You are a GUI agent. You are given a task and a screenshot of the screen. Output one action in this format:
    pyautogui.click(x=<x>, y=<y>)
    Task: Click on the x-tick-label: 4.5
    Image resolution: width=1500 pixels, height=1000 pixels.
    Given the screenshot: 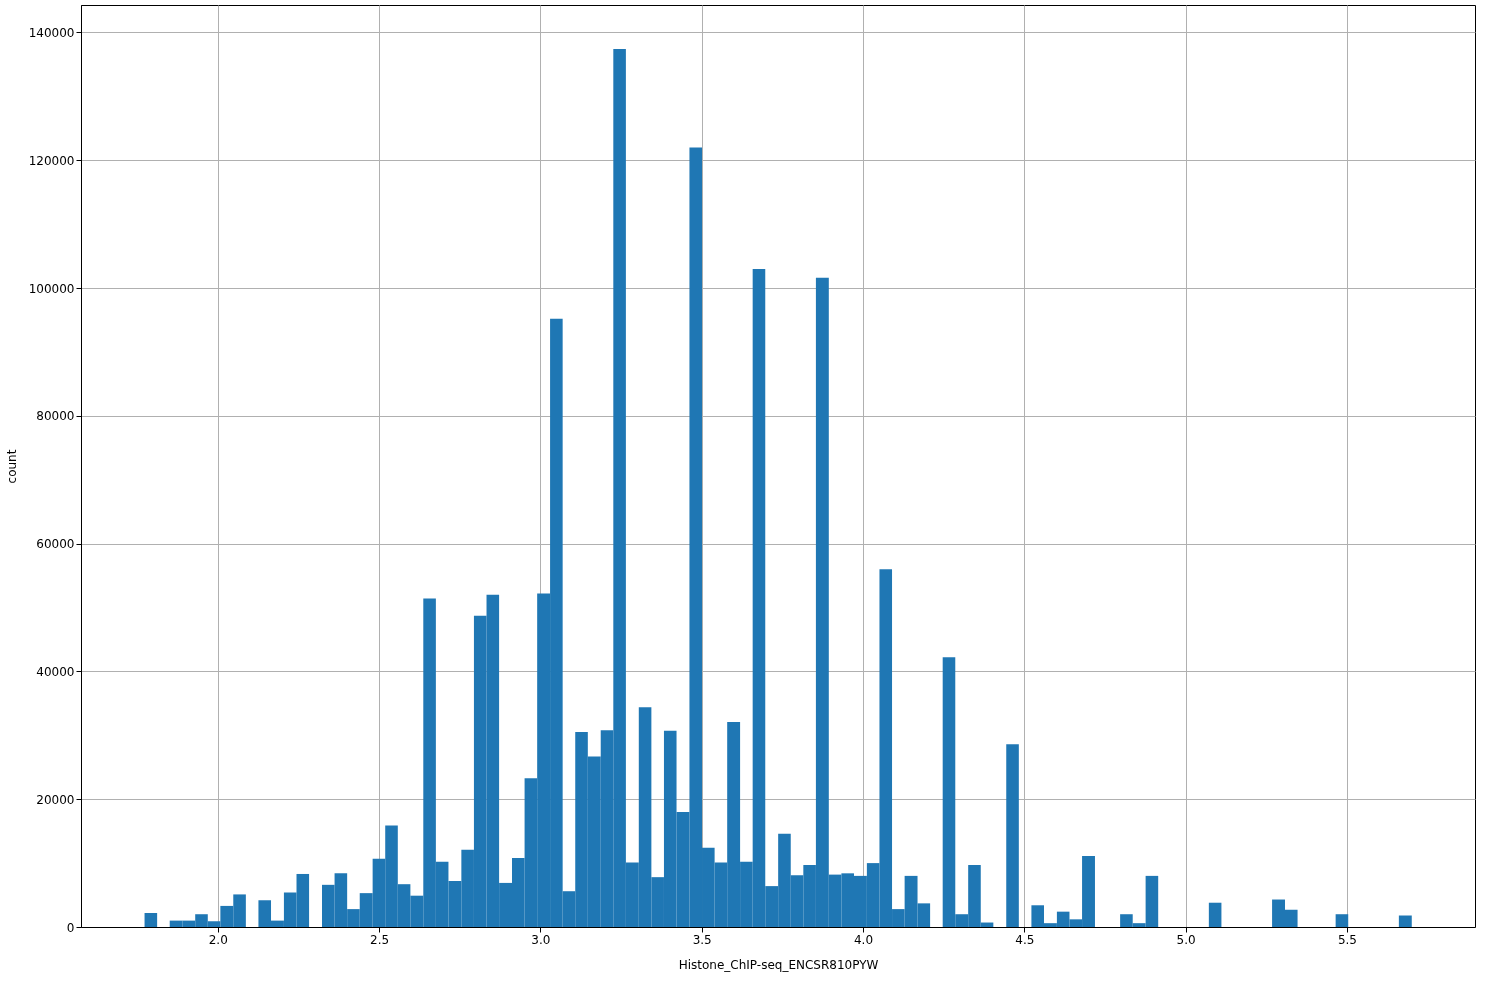 What is the action you would take?
    pyautogui.click(x=1025, y=939)
    